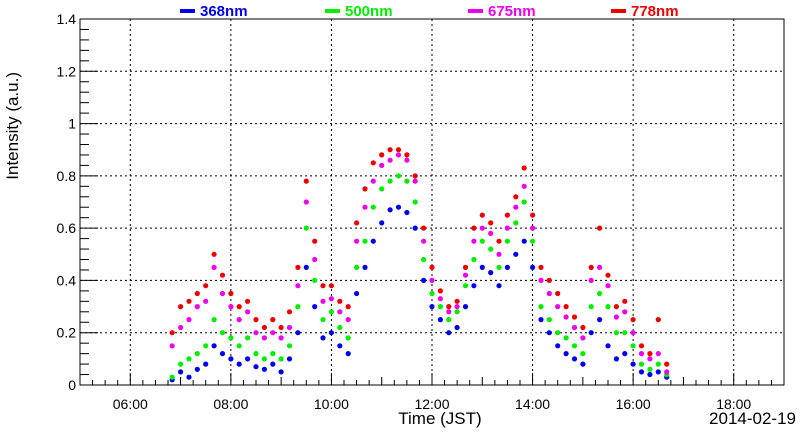  Describe the element at coordinates (130, 404) in the screenshot. I see `x-tick-label: 06:00` at that location.